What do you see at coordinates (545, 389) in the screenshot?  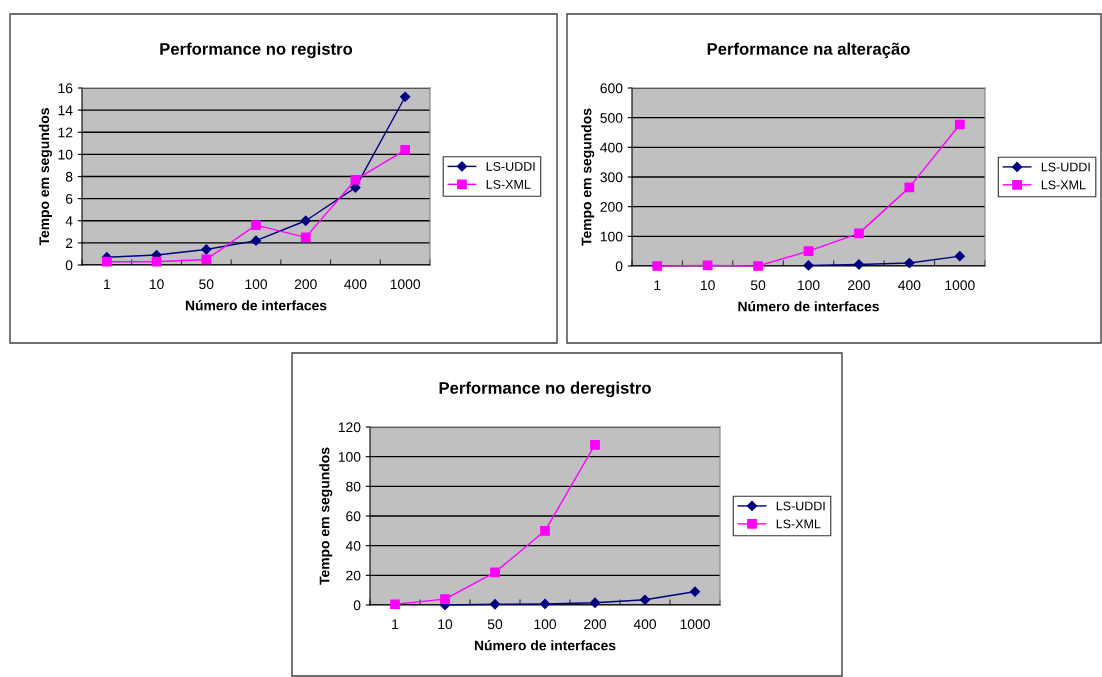 I see `chart-title: Performance no deregistro` at bounding box center [545, 389].